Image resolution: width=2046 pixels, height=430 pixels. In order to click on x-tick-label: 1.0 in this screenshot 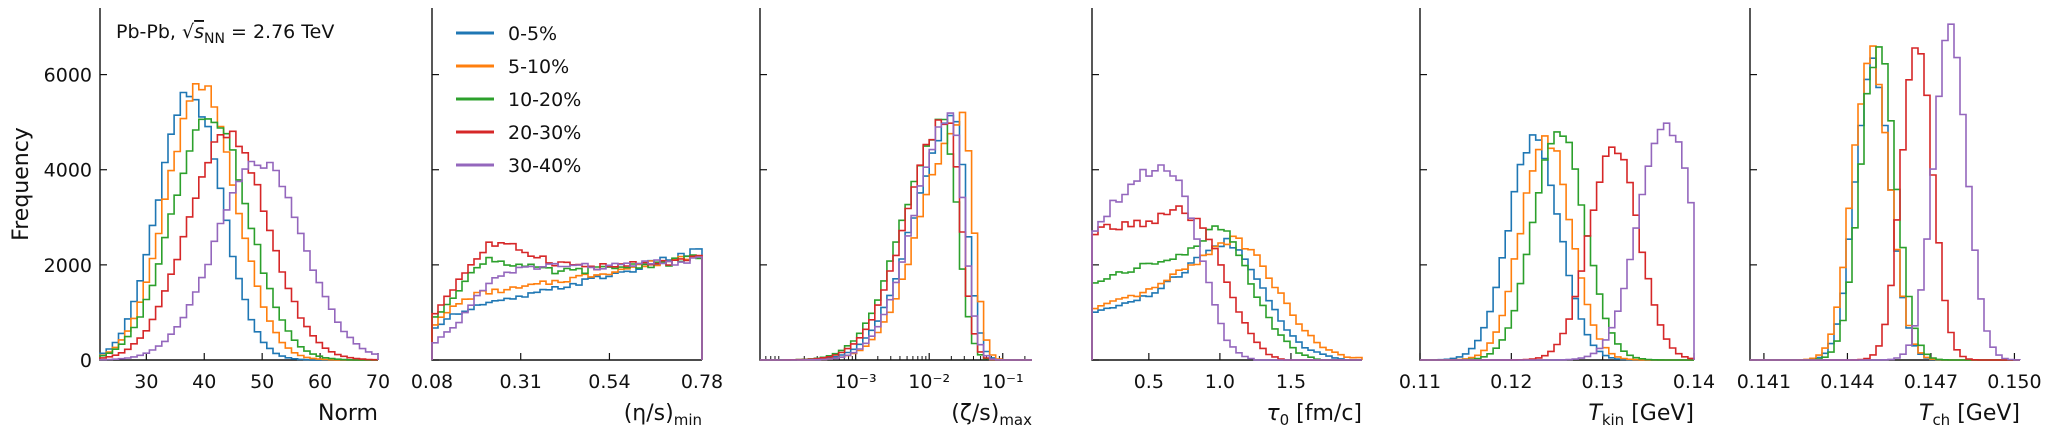, I will do `click(1220, 382)`.